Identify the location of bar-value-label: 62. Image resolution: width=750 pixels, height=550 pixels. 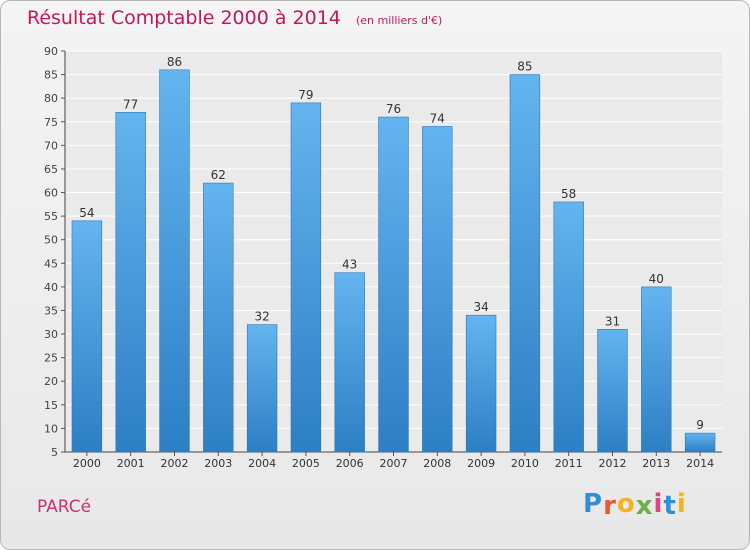
(218, 175).